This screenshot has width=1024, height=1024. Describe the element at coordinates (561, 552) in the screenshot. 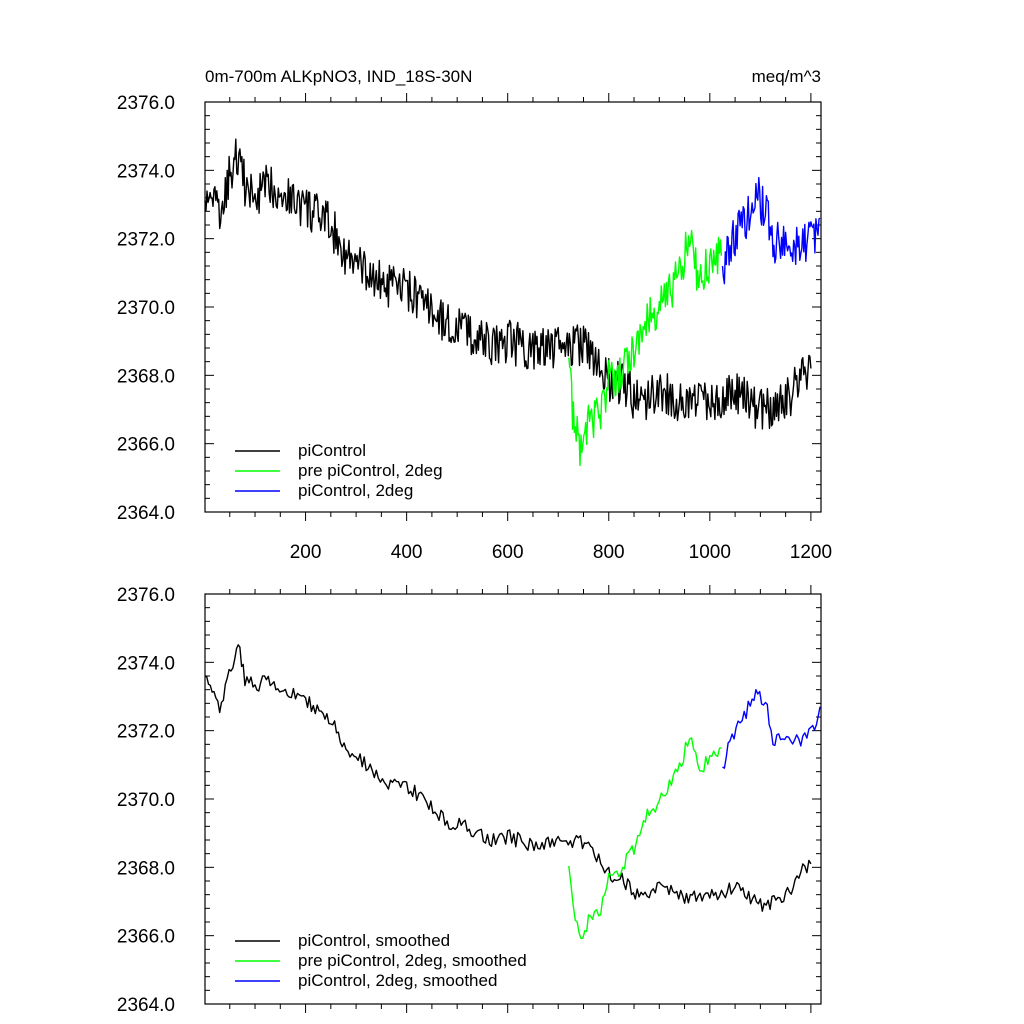

I see `x-axis-labels: 200 400 600 800 1000 1200` at that location.